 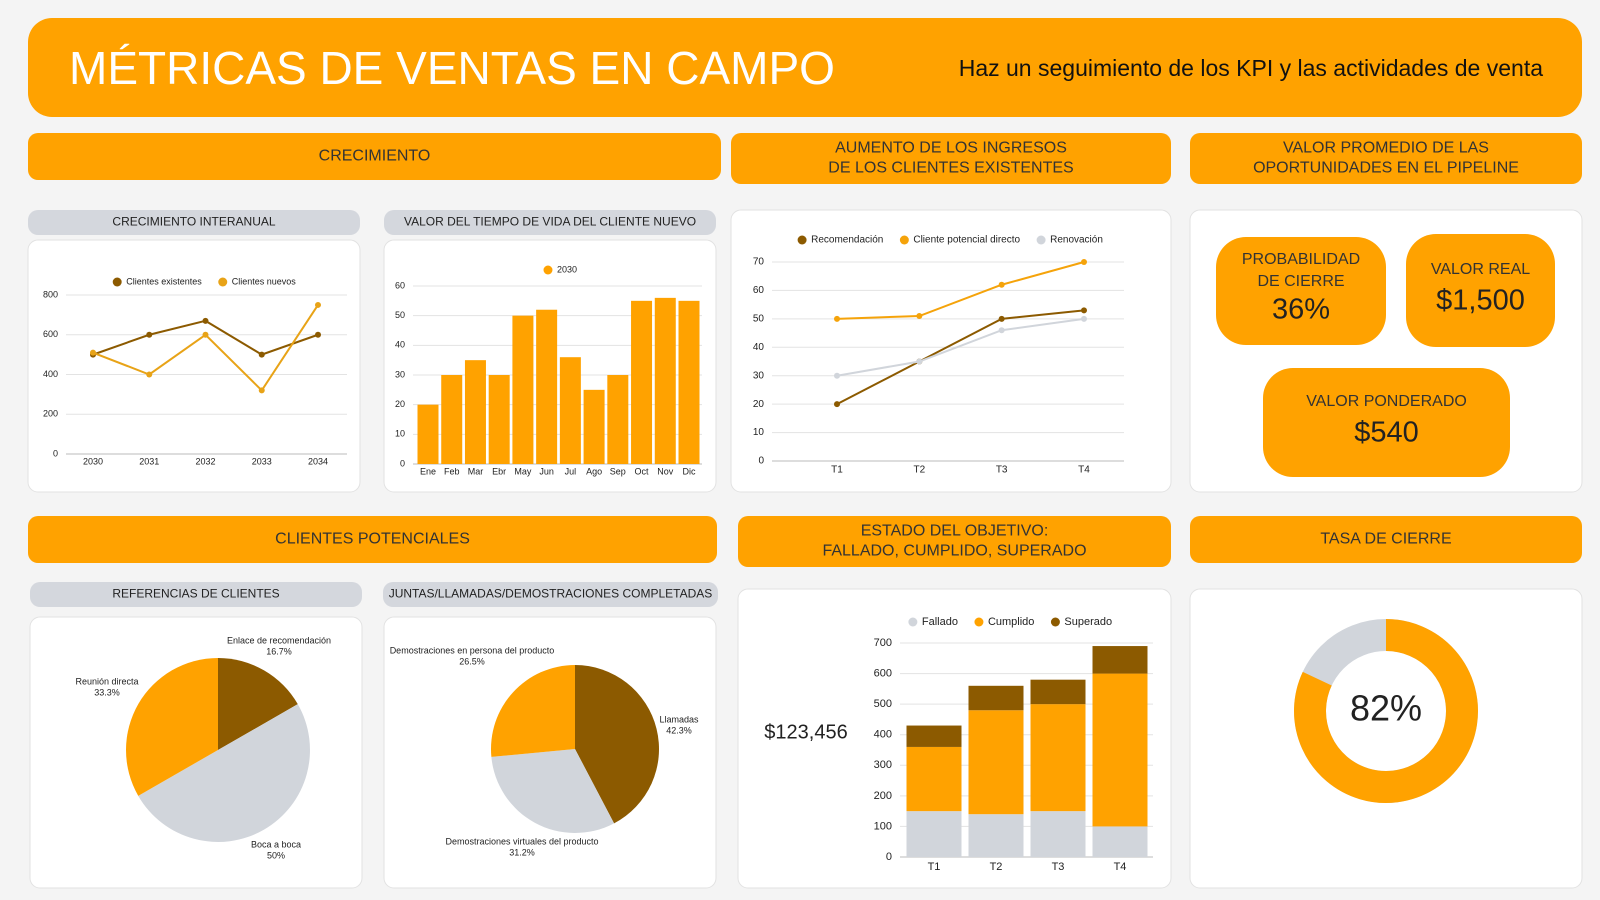 I want to click on legend: Fallado Cumplido Superado, so click(x=1010, y=622).